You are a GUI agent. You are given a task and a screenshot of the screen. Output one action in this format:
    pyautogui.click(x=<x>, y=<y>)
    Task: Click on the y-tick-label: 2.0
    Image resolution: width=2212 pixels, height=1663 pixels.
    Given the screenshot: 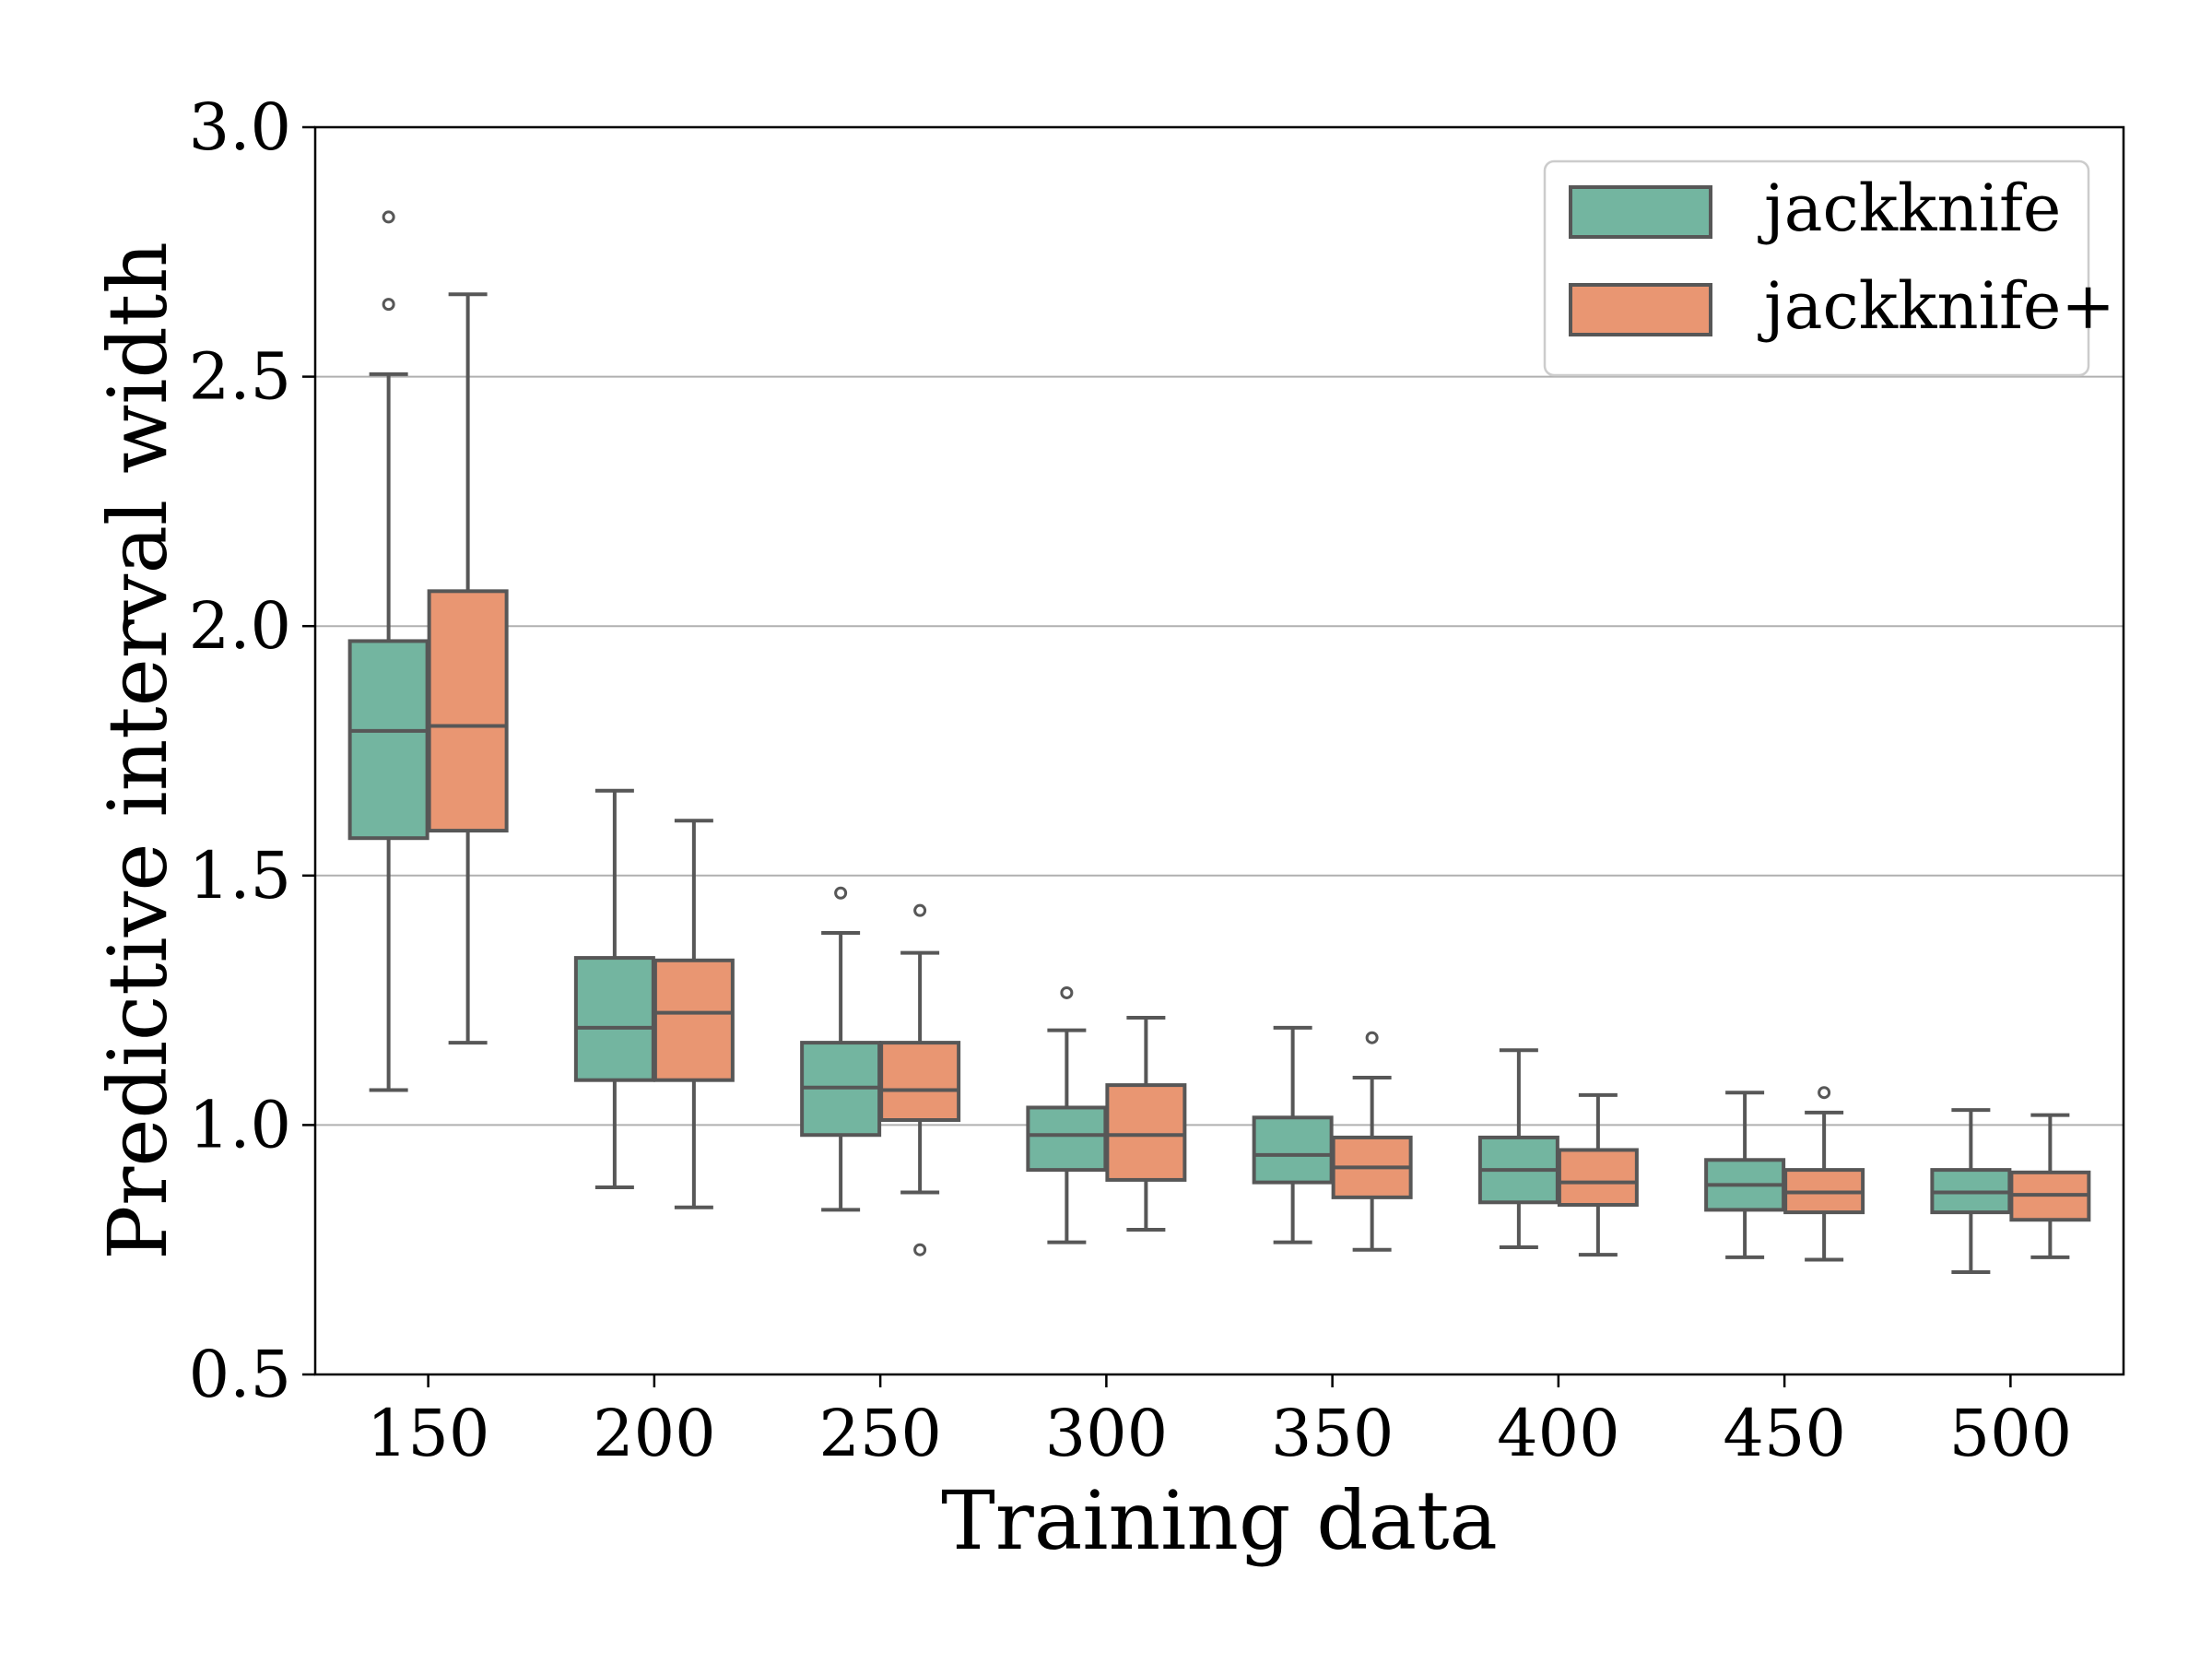 What is the action you would take?
    pyautogui.click(x=240, y=626)
    